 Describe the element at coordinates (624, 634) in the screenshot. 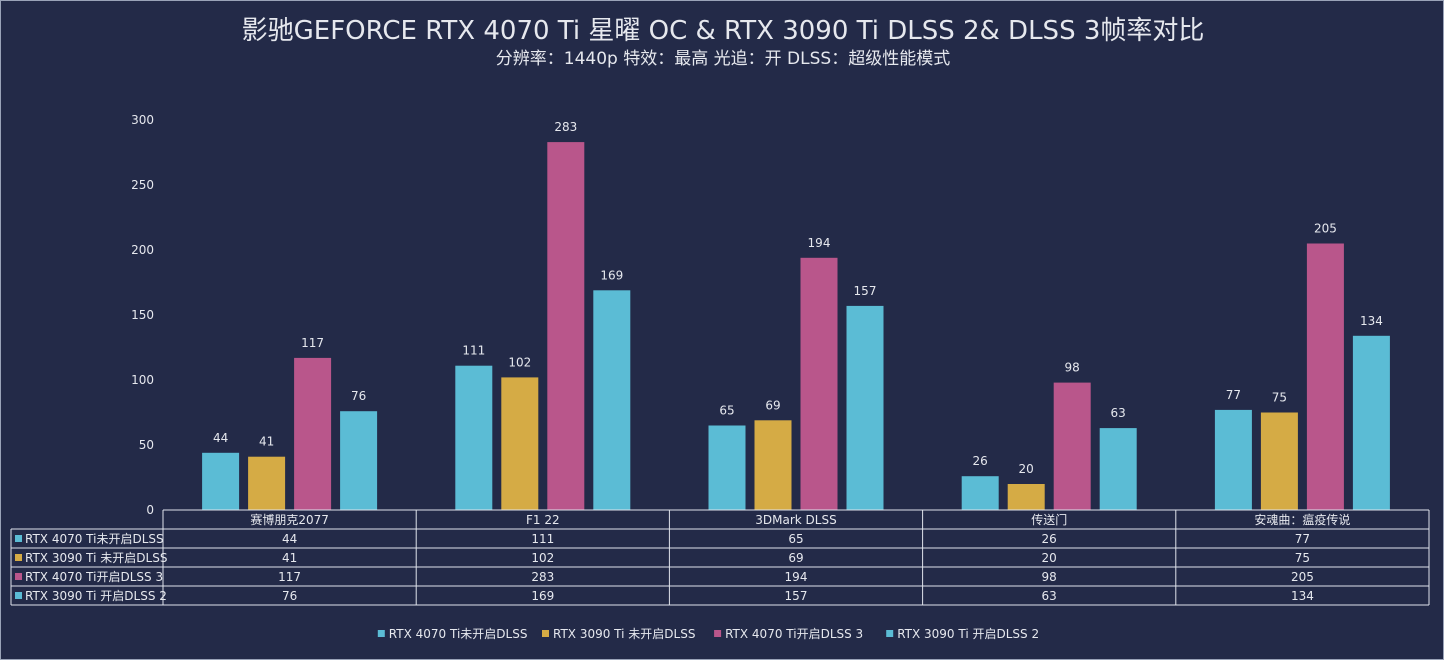

I see `legend-label: RTX 3090 Ti 未开启DLSS` at that location.